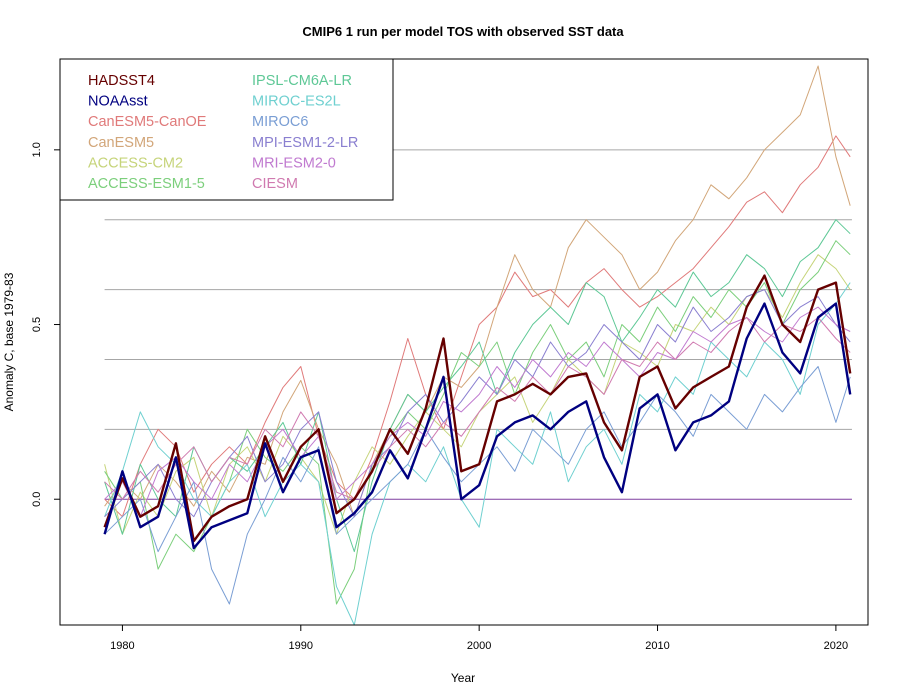 Image resolution: width=900 pixels, height=700 pixels. What do you see at coordinates (463, 678) in the screenshot?
I see `x-axis-label: Year` at bounding box center [463, 678].